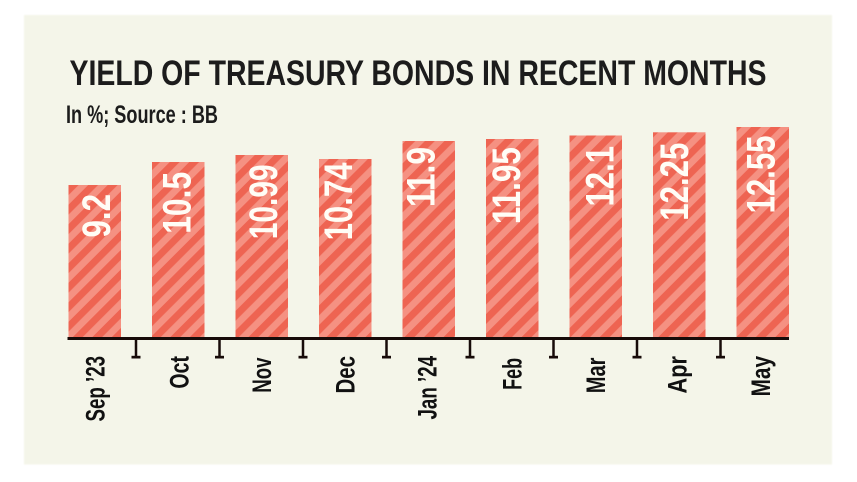 This screenshot has height=482, width=857. Describe the element at coordinates (513, 374) in the screenshot. I see `svg-text: Feb` at that location.